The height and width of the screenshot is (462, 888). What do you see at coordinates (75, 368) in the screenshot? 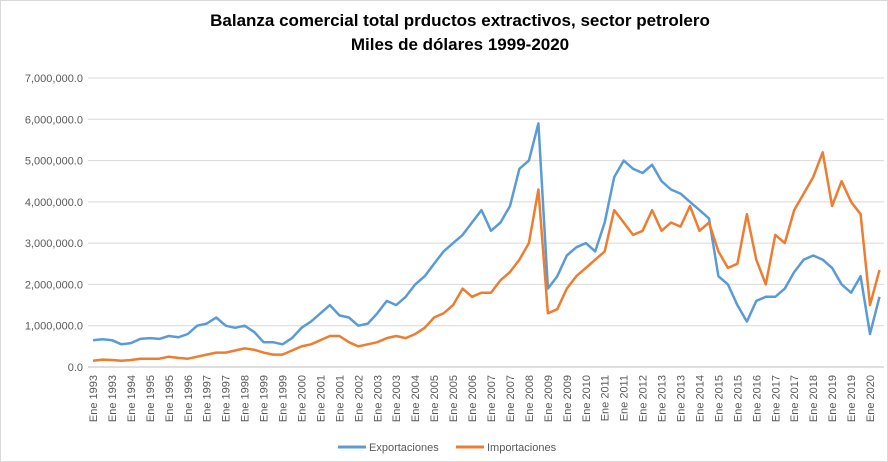
I see `y-tick-label: 0.0` at bounding box center [75, 368].